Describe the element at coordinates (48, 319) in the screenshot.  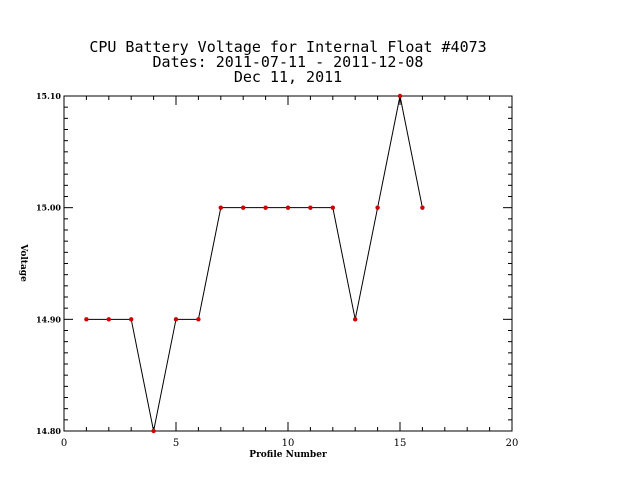
I see `y-tick-label: 14.90` at that location.